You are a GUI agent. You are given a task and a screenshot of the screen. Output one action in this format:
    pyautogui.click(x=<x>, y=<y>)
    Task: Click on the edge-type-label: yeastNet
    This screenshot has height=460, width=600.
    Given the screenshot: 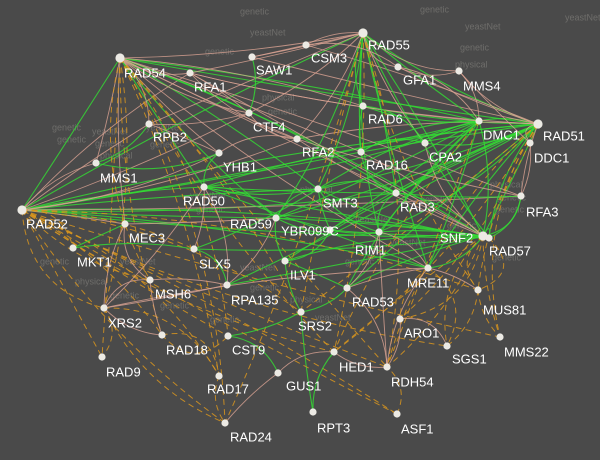 What is the action you would take?
    pyautogui.click(x=582, y=17)
    